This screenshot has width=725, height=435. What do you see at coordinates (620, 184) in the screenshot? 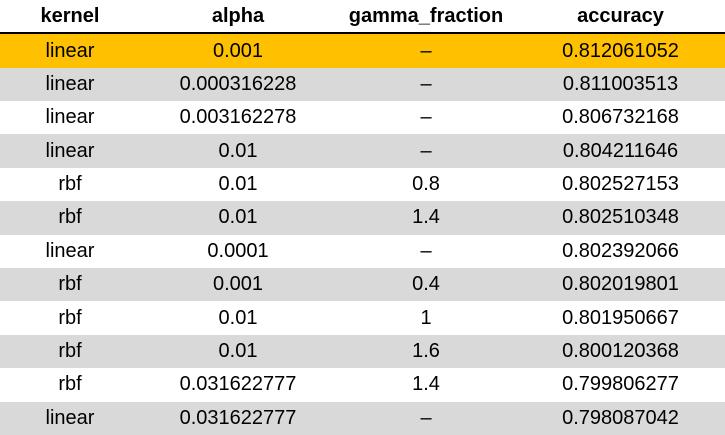
I see `cell-accuracy: 0.802527153` at bounding box center [620, 184].